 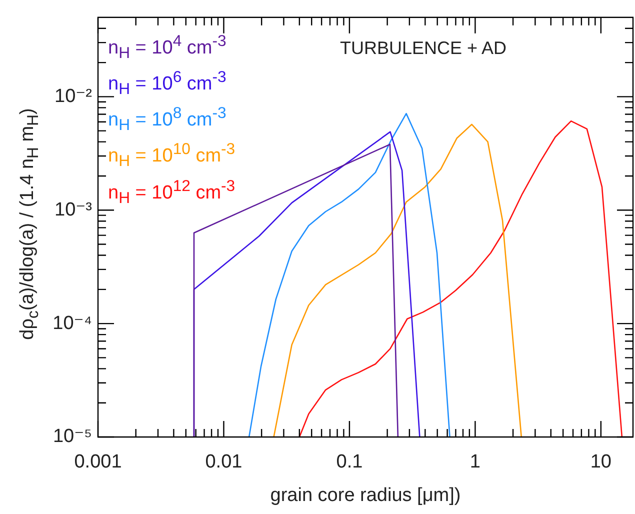 I want to click on x-tick-label: 10, so click(x=601, y=462).